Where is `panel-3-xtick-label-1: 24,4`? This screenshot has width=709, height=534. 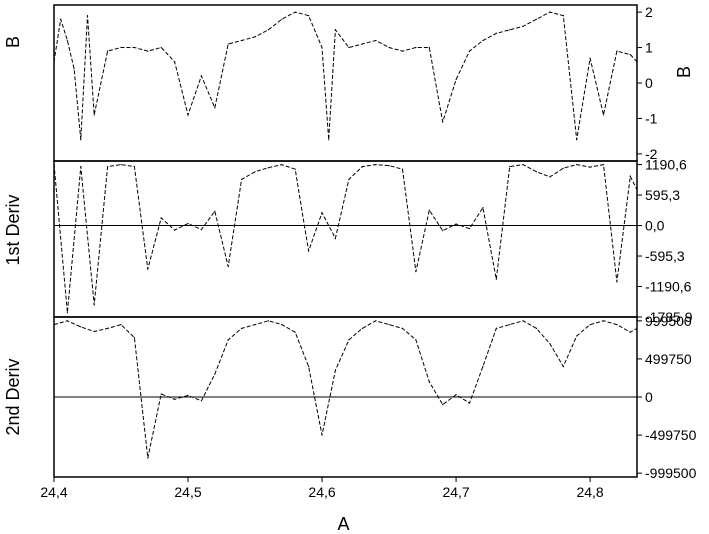 panel-3-xtick-label-1: 24,4 is located at coordinates (53, 492).